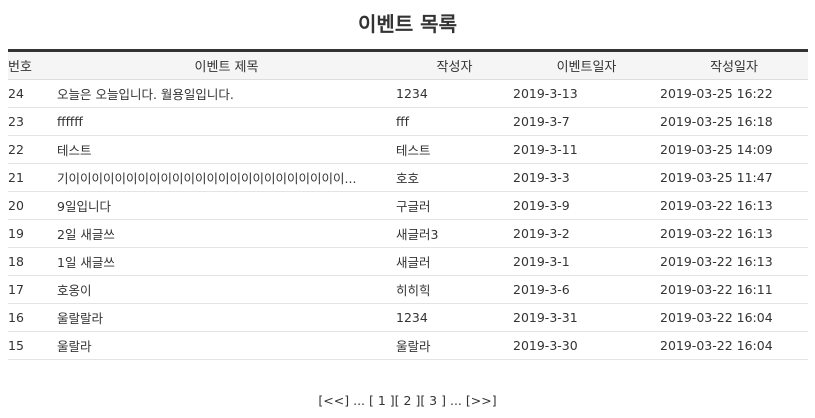  What do you see at coordinates (226, 317) in the screenshot?
I see `cell-subject: 울랄랄라` at bounding box center [226, 317].